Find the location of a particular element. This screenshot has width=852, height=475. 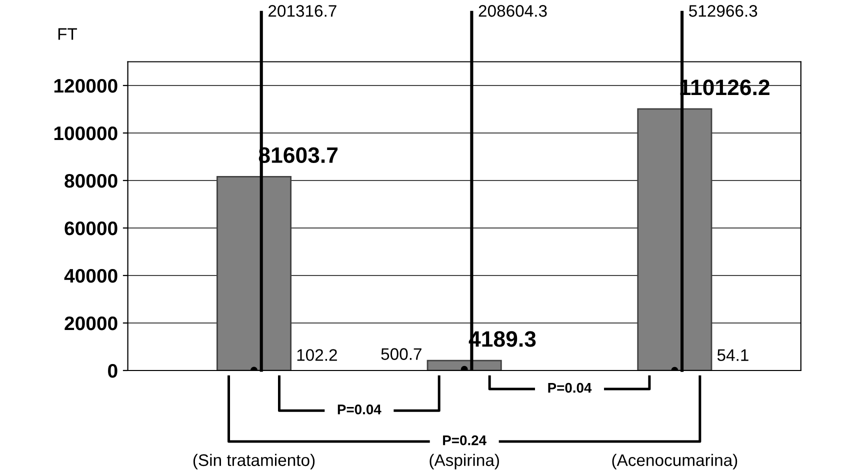

y-tick-label: 120000 is located at coordinates (86, 85).